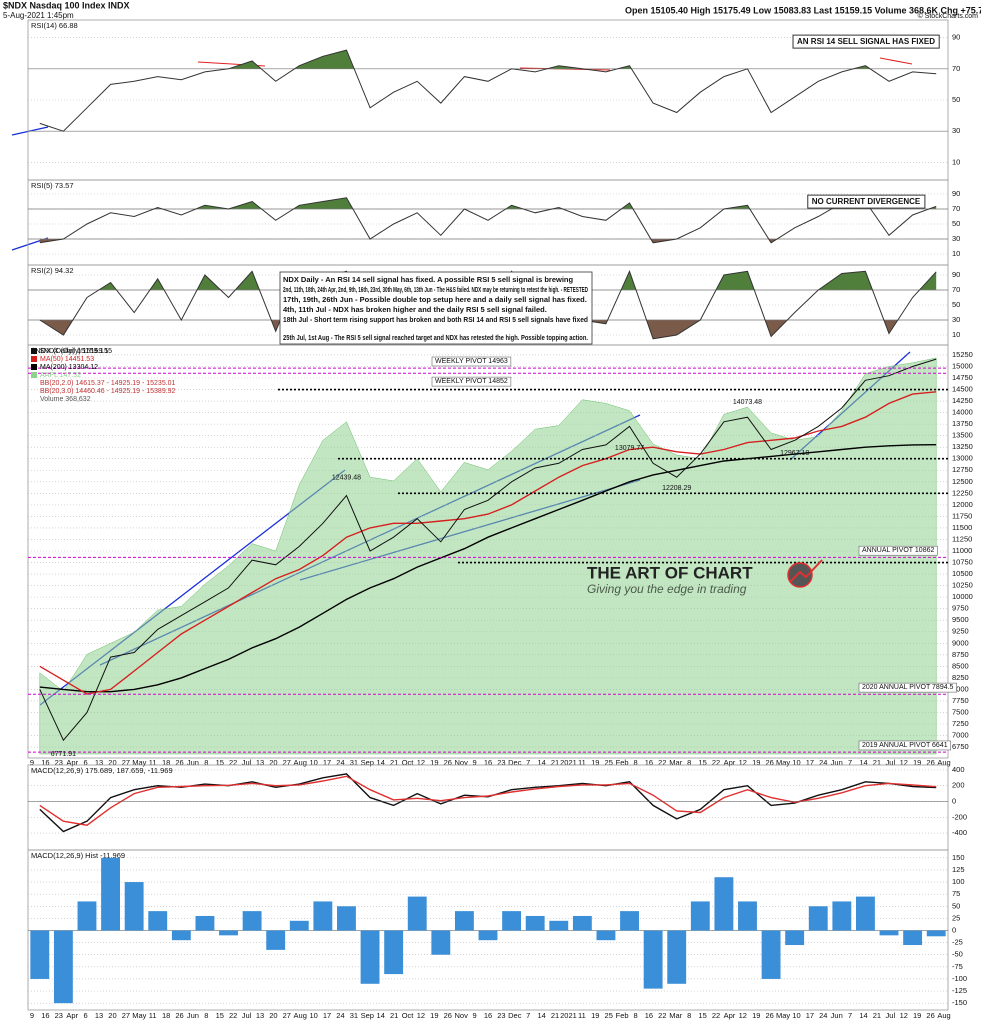 This screenshot has height=1024, width=981. I want to click on x-tick-label: Sep, so click(367, 1015).